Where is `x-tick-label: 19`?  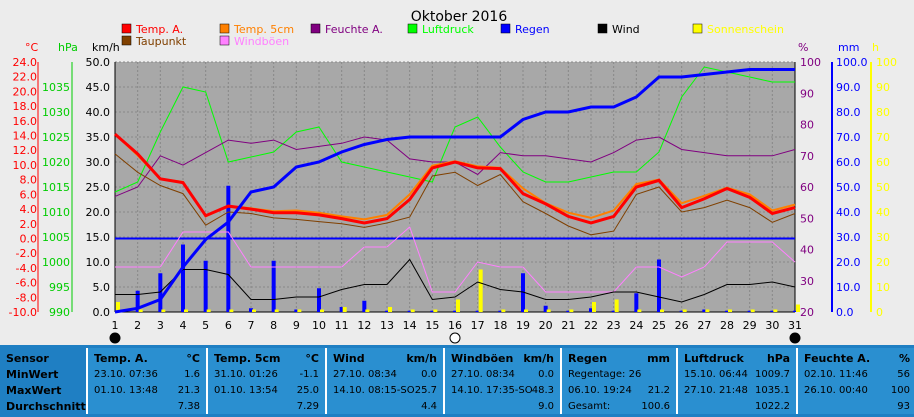 x-tick-label: 19 is located at coordinates (523, 325).